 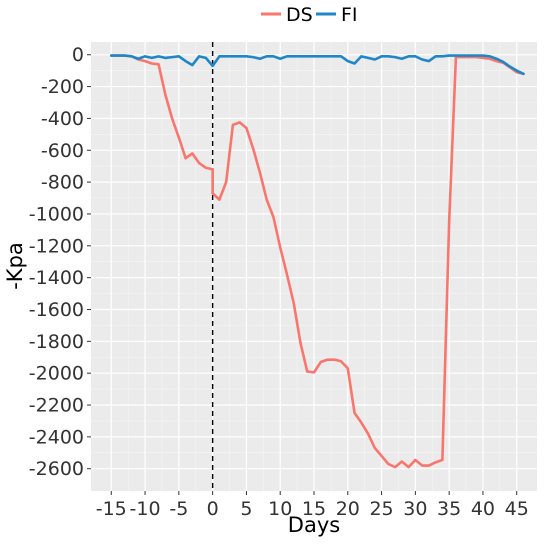 I want to click on y-tick-label: -2000, so click(x=56, y=374).